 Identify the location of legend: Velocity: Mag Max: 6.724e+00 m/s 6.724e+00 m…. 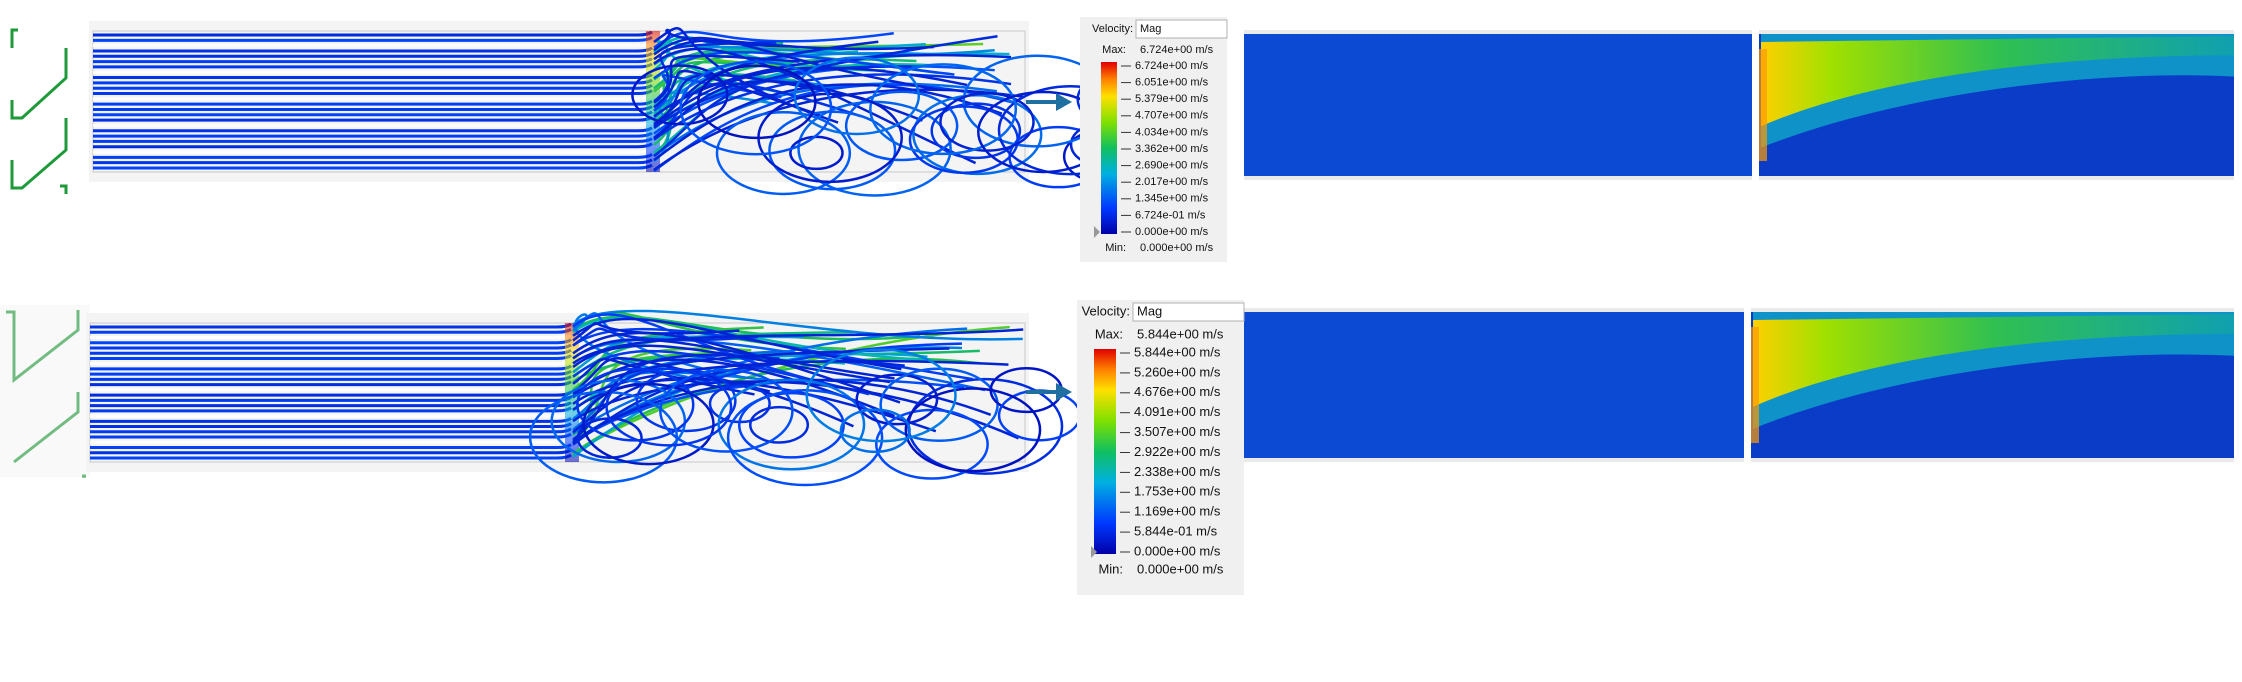
(1154, 139).